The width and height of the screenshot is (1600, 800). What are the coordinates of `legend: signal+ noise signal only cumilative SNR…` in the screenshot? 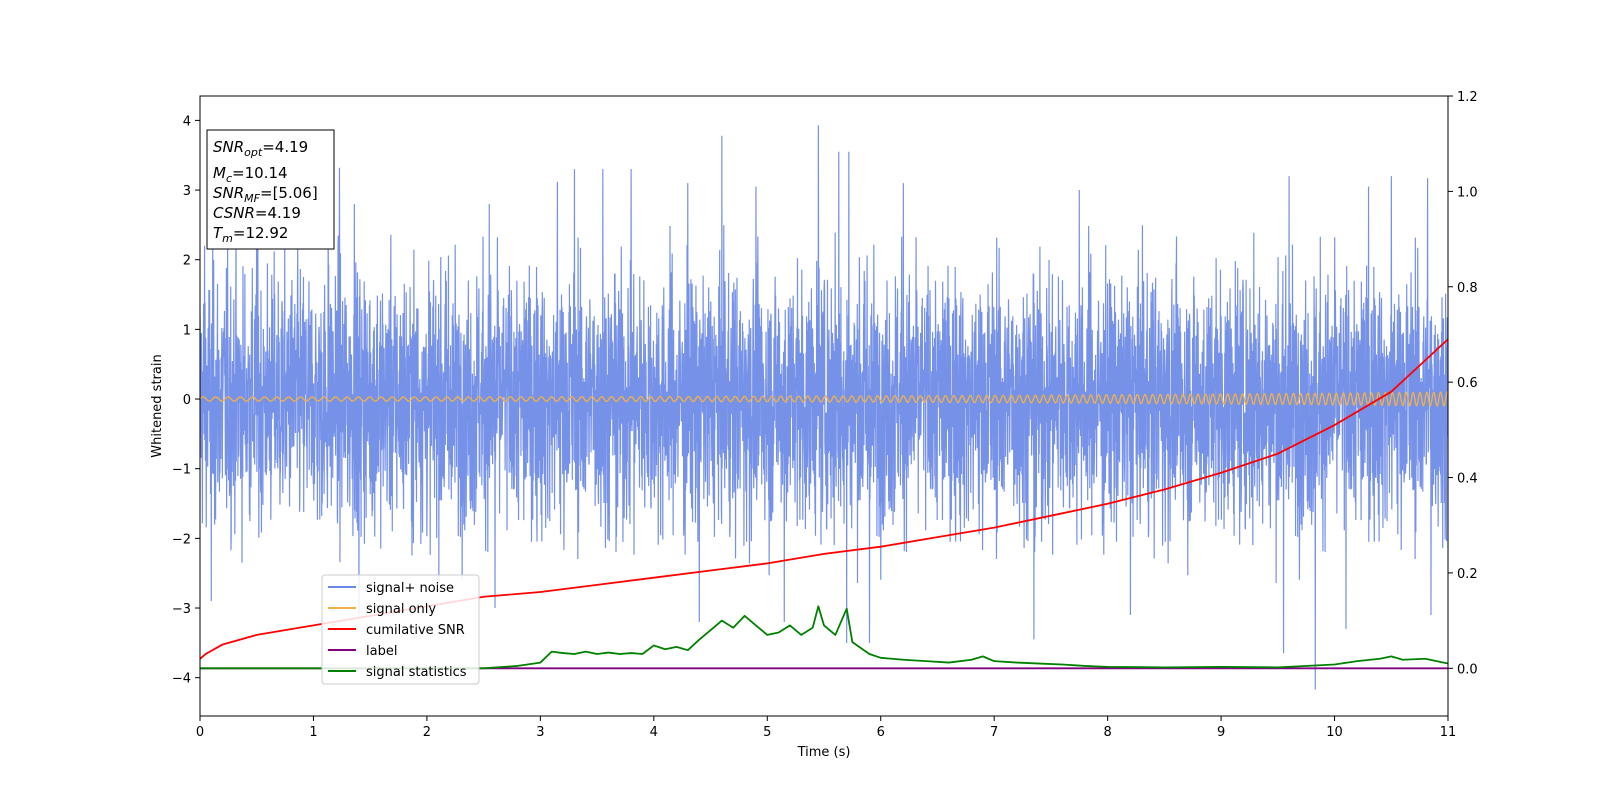 It's located at (400, 629).